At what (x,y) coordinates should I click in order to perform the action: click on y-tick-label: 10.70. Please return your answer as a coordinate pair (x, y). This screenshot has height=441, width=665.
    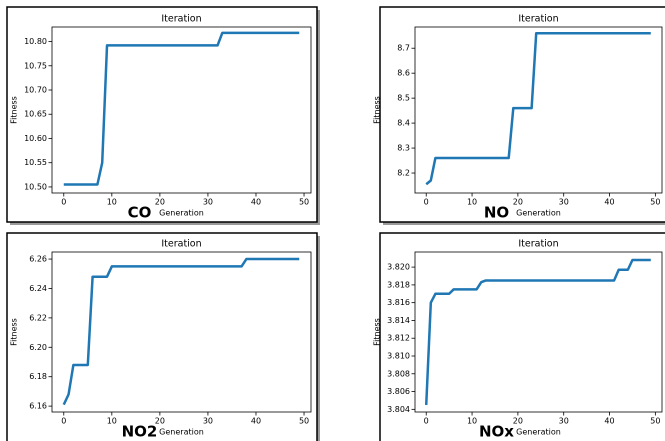
    Looking at the image, I should click on (35, 90).